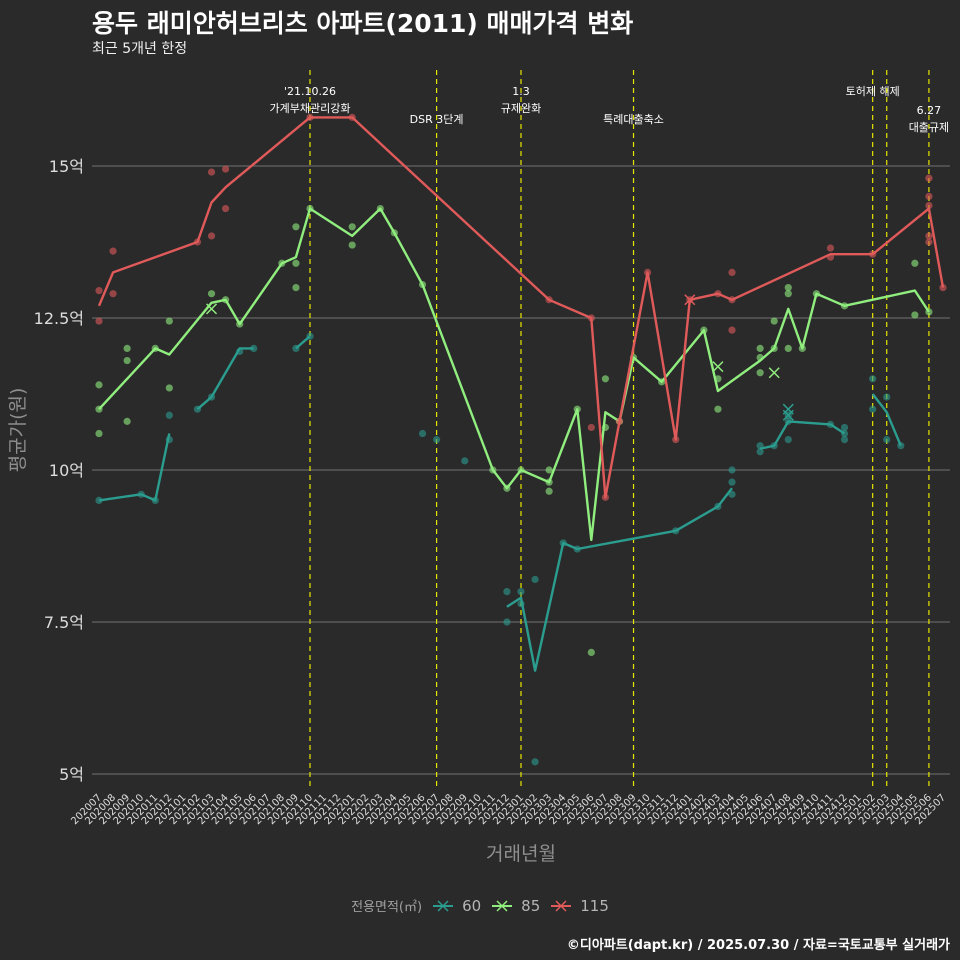 Image resolution: width=960 pixels, height=960 pixels. I want to click on y-tick-label: 7.5억, so click(64, 622).